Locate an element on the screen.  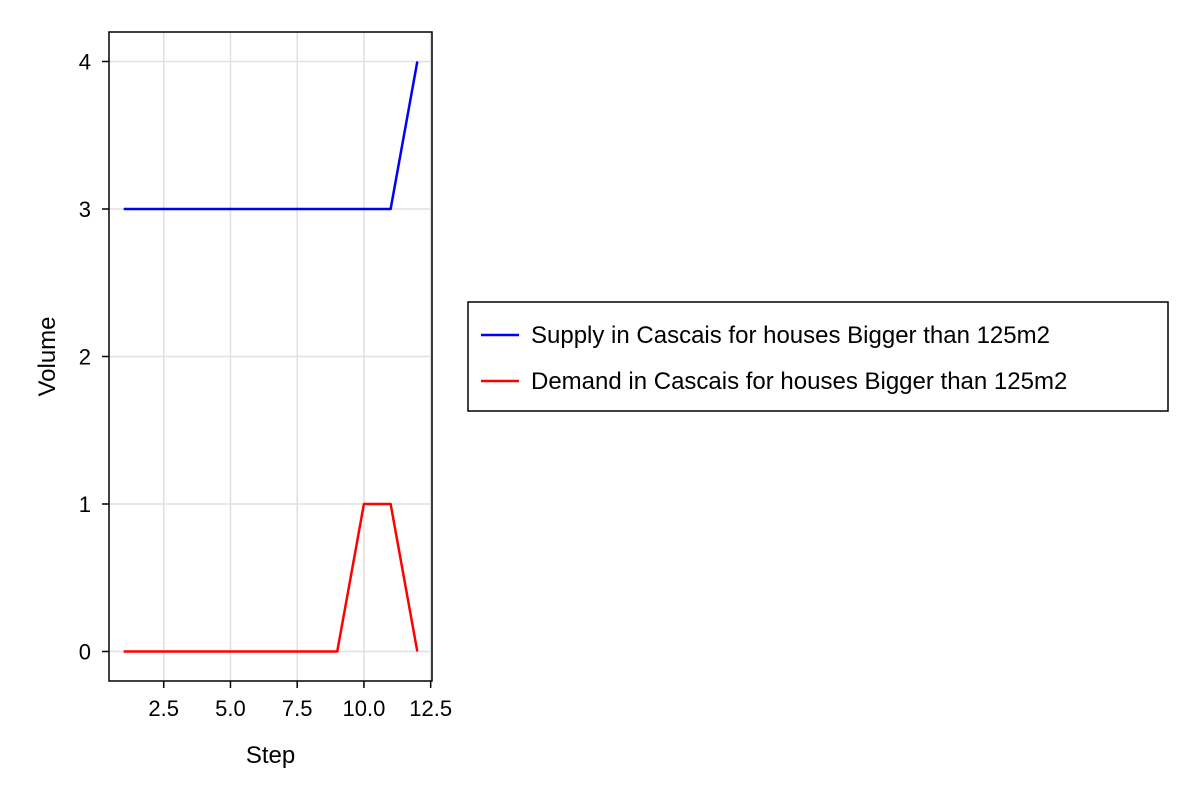
series-line-demand is located at coordinates (271, 577).